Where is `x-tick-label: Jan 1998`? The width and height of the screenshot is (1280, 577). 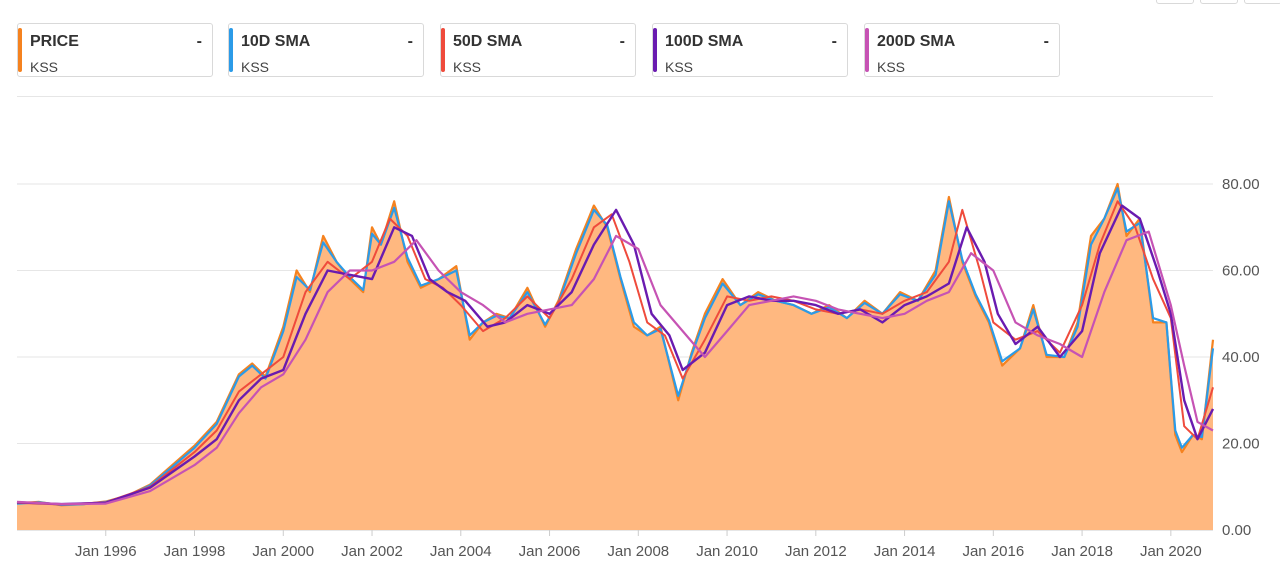 x-tick-label: Jan 1998 is located at coordinates (195, 551).